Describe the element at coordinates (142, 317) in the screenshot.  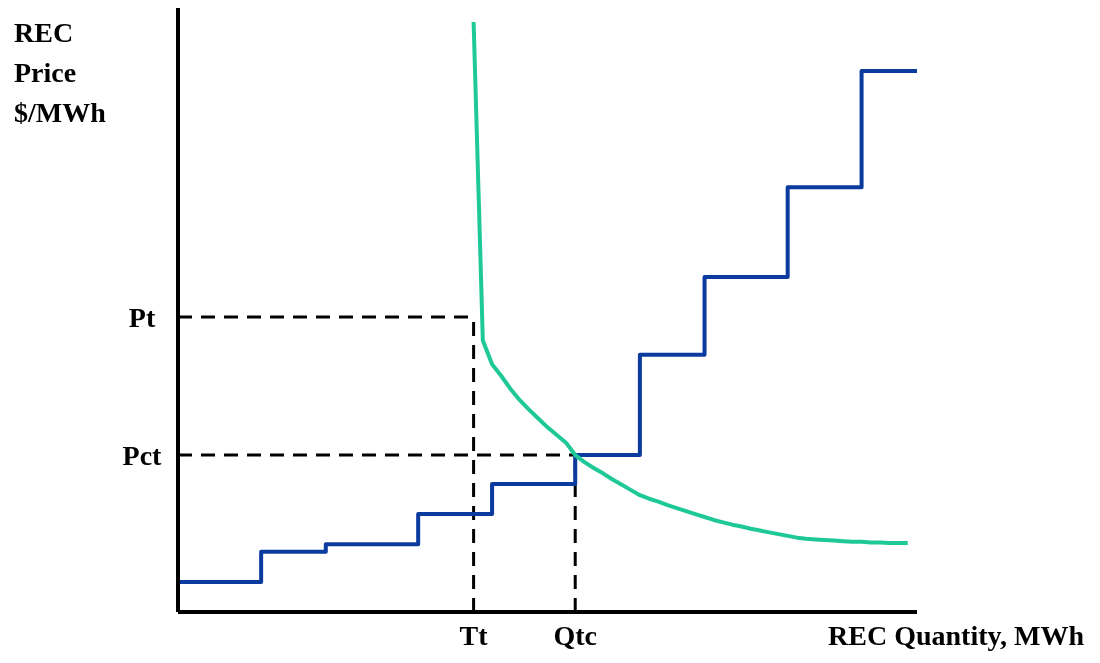
I see `ref-line-label: Pt` at that location.